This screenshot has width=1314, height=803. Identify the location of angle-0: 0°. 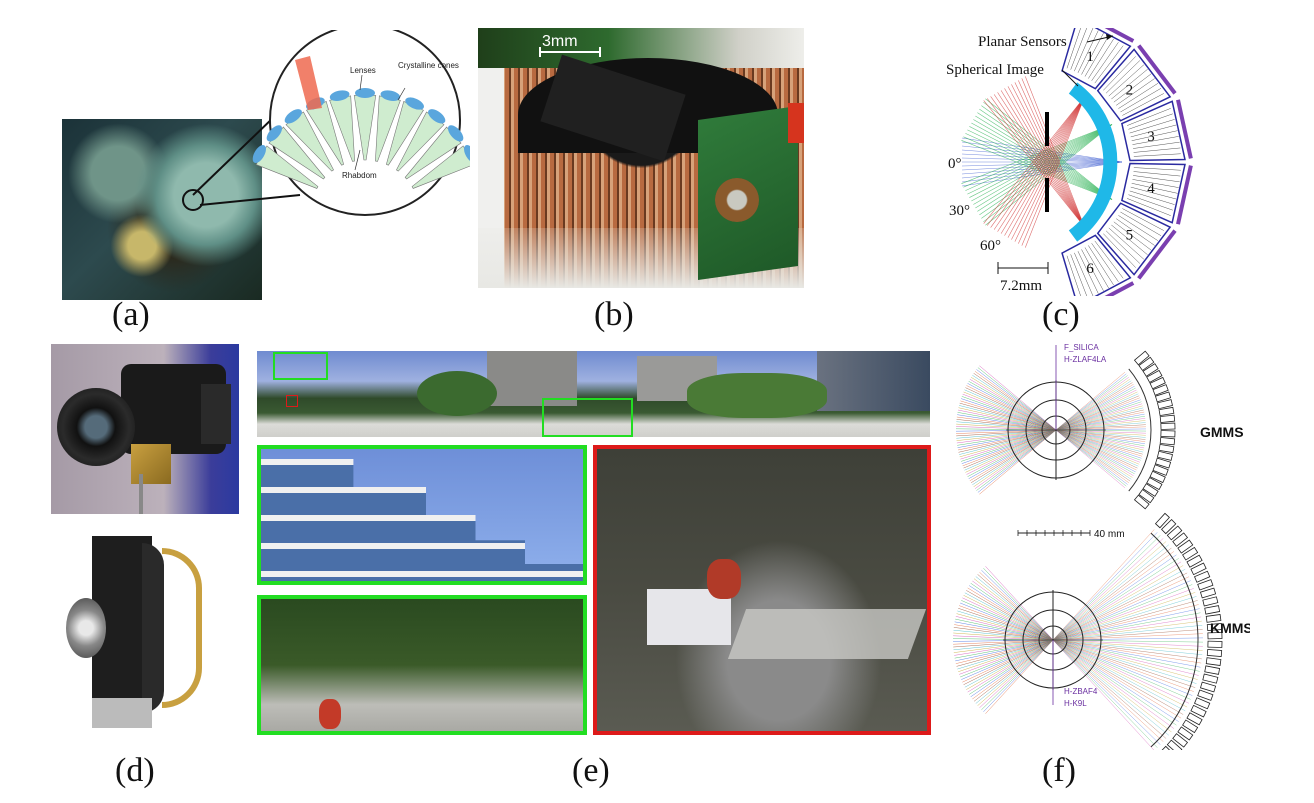
(955, 164).